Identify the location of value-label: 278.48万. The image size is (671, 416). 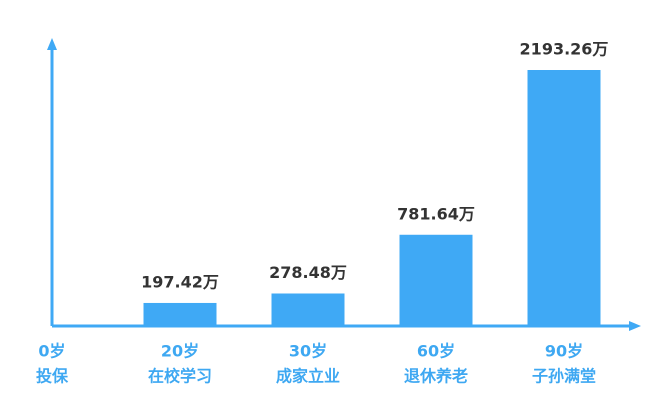
(308, 272).